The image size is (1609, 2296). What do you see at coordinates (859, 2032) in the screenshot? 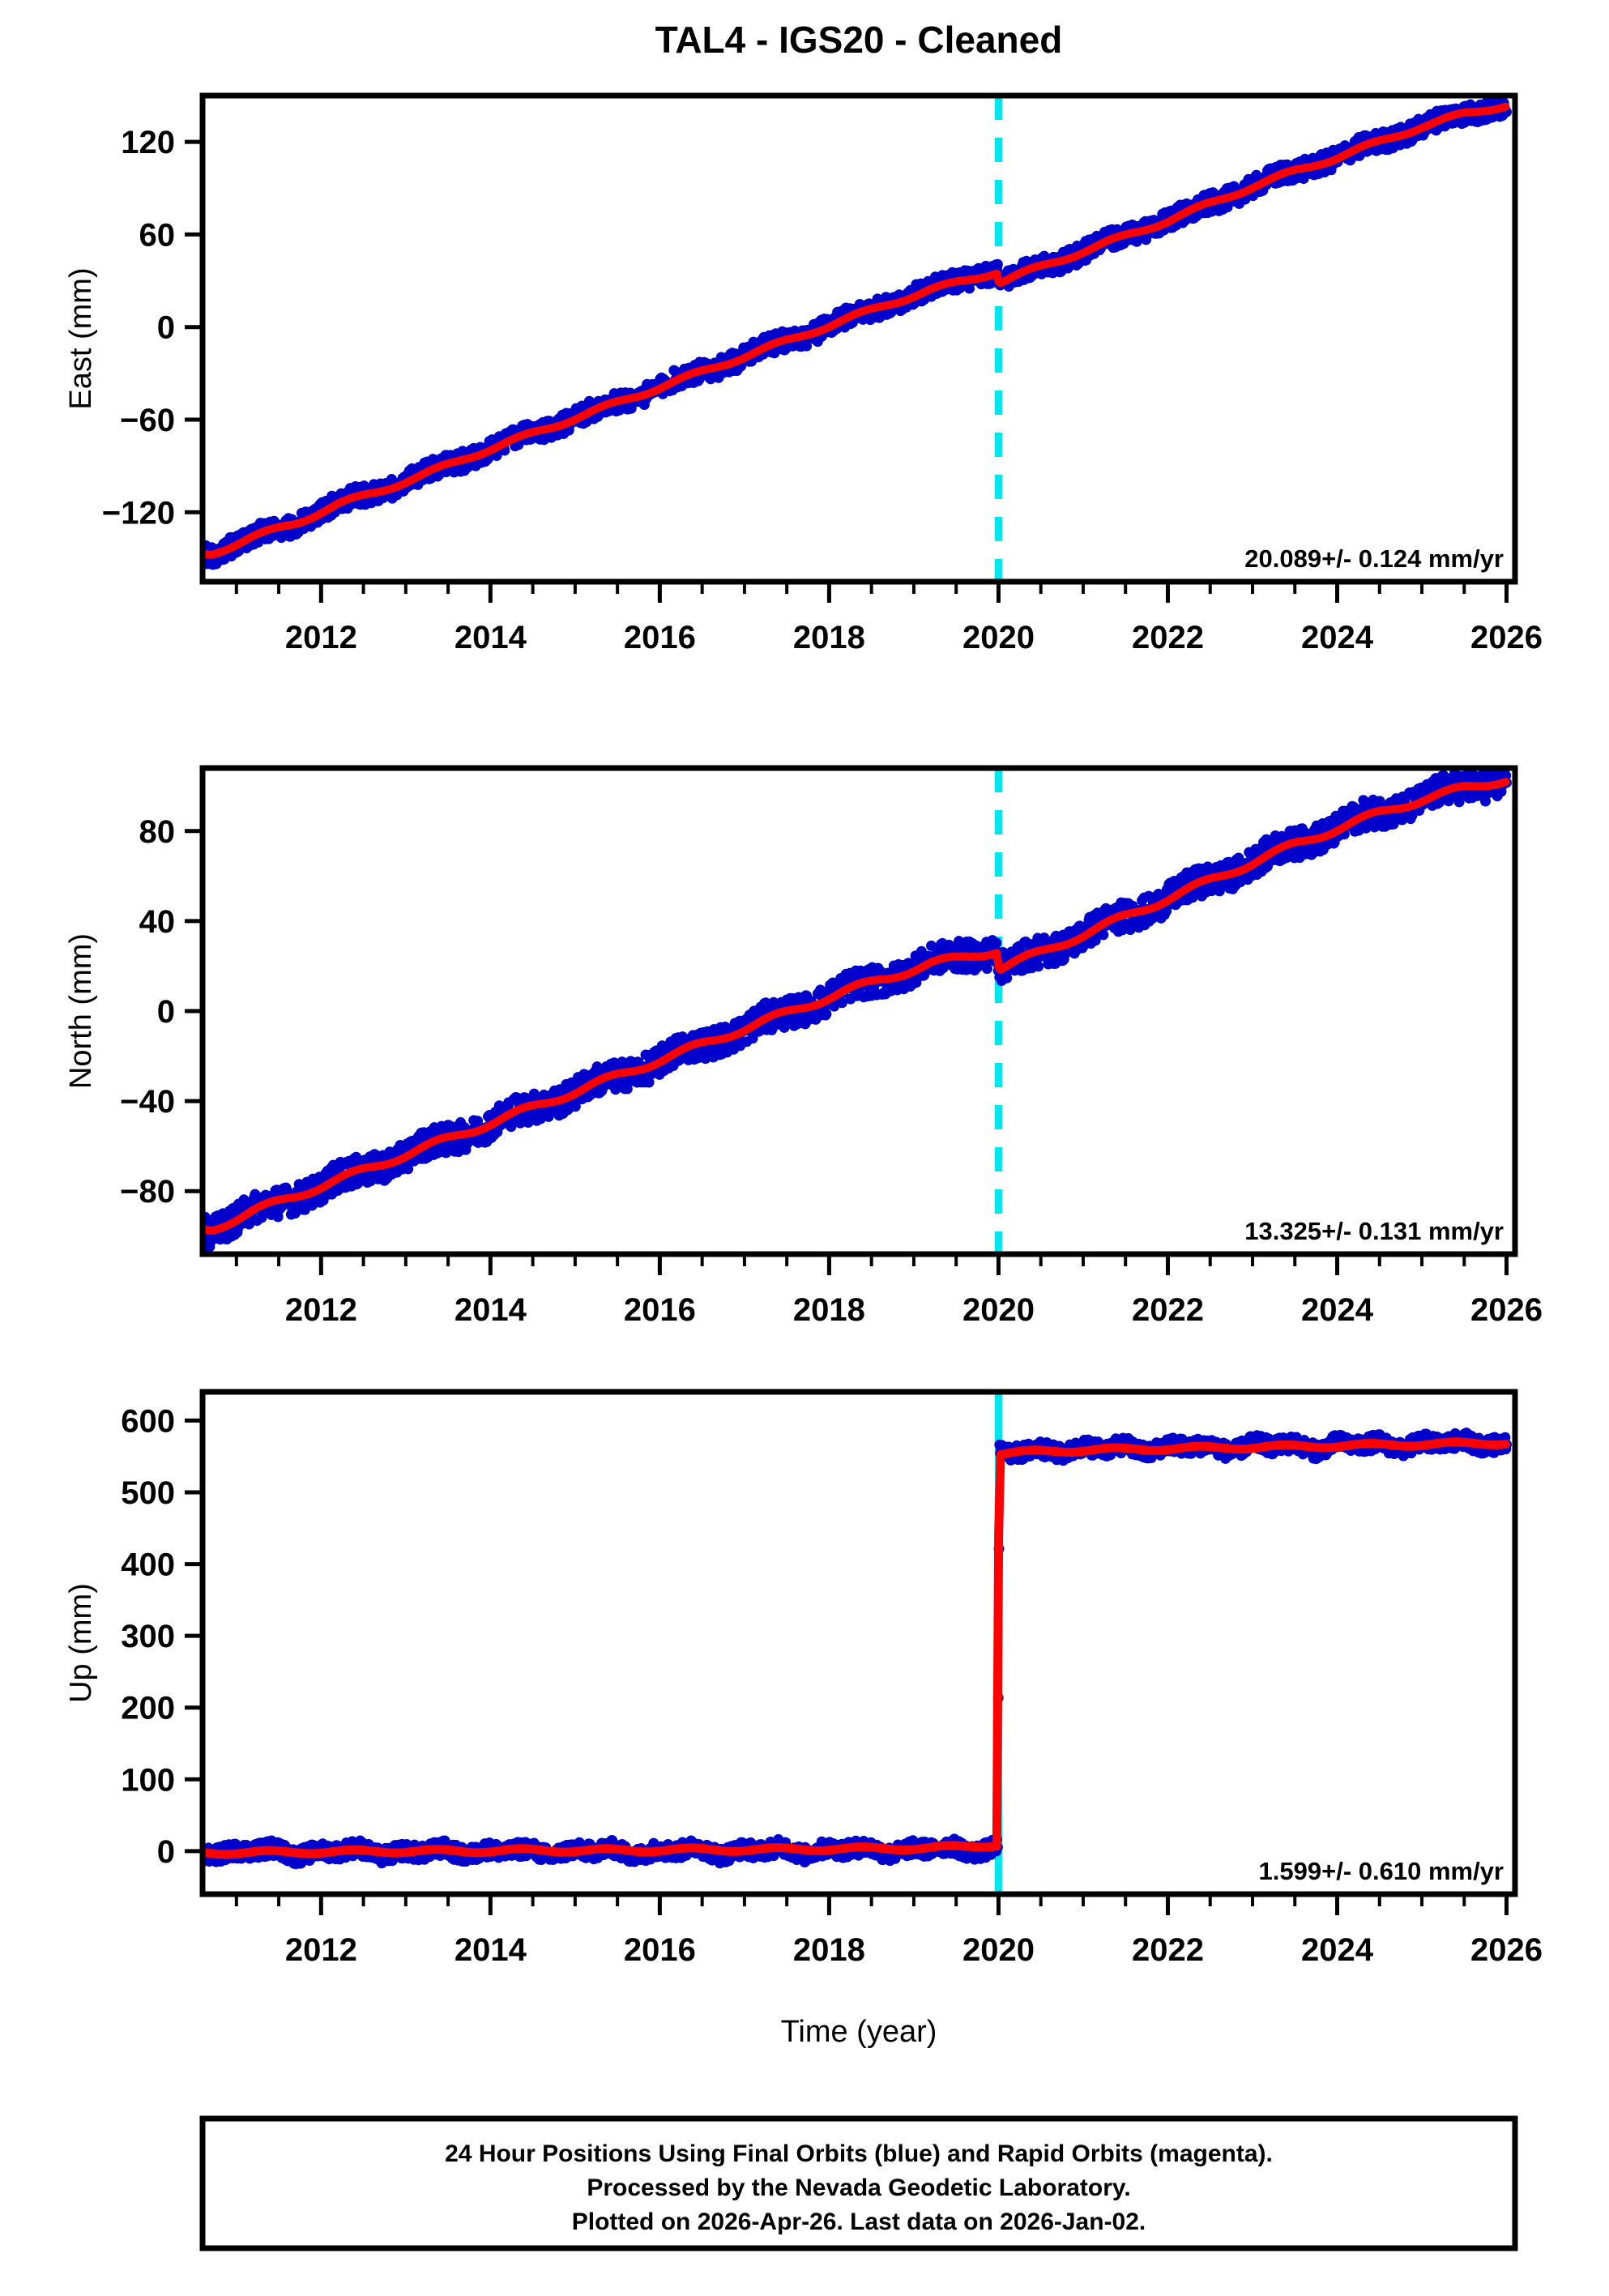
I see `x-axis-label: Time (year)` at bounding box center [859, 2032].